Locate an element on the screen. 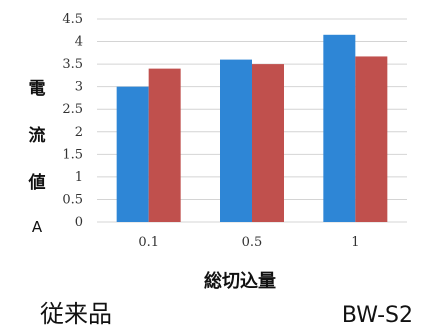 This screenshot has width=437, height=329. x-axis-label: 総切込量 is located at coordinates (240, 281).